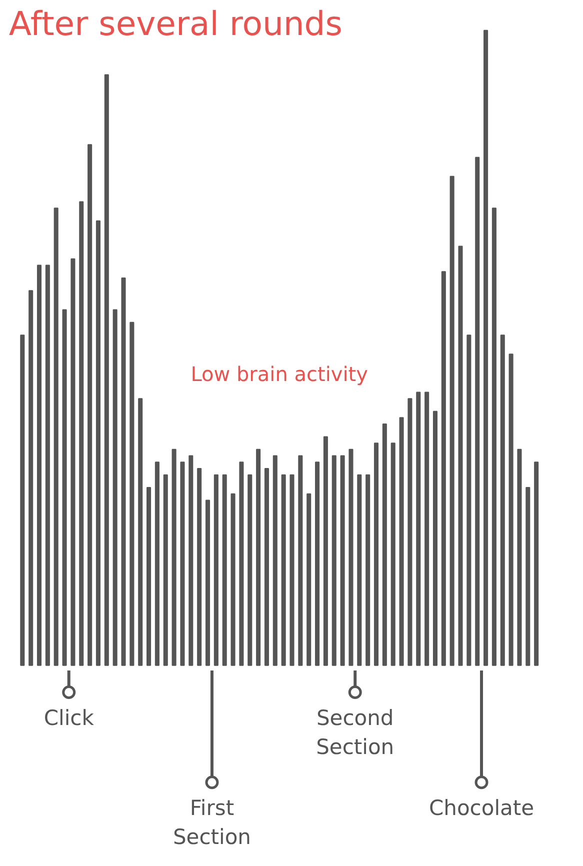 The width and height of the screenshot is (583, 866). I want to click on text: Second Section, so click(355, 732).